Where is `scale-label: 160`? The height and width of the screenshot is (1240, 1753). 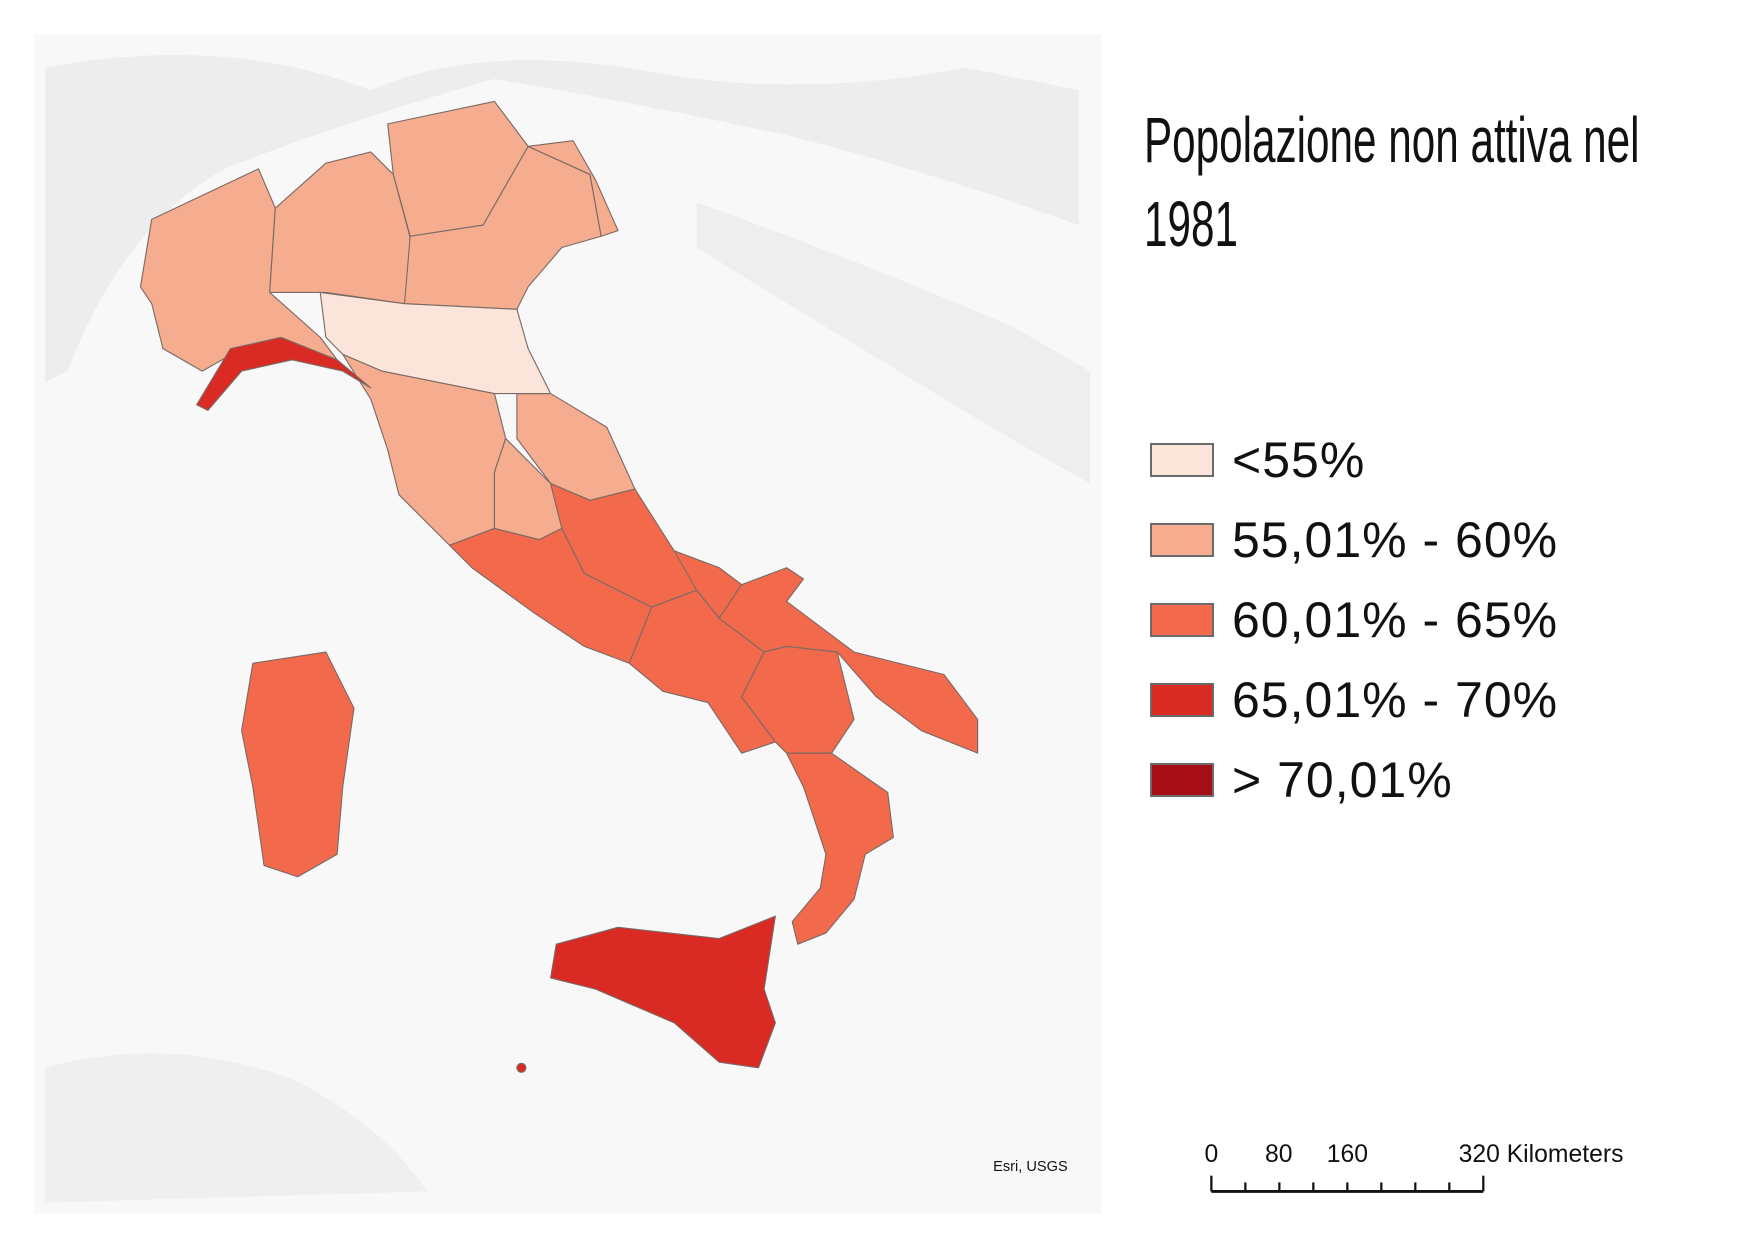
scale-label: 160 is located at coordinates (1347, 1154).